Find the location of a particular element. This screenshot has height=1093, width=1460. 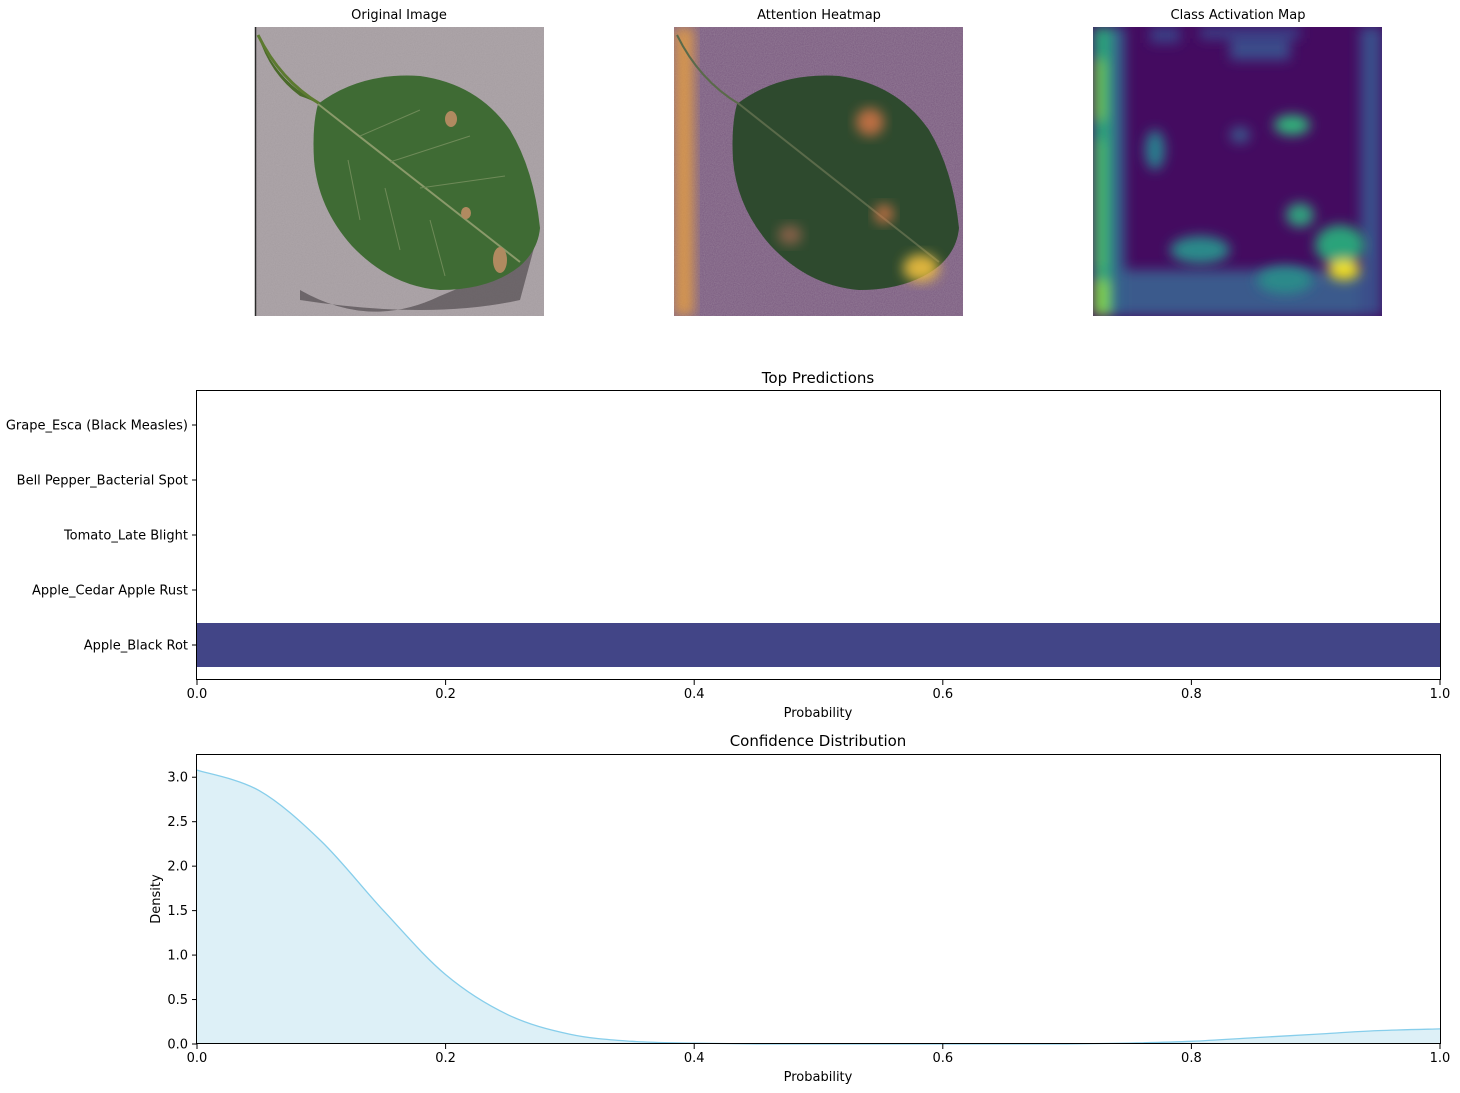

original-image-panel: Original Image is located at coordinates (399, 162).